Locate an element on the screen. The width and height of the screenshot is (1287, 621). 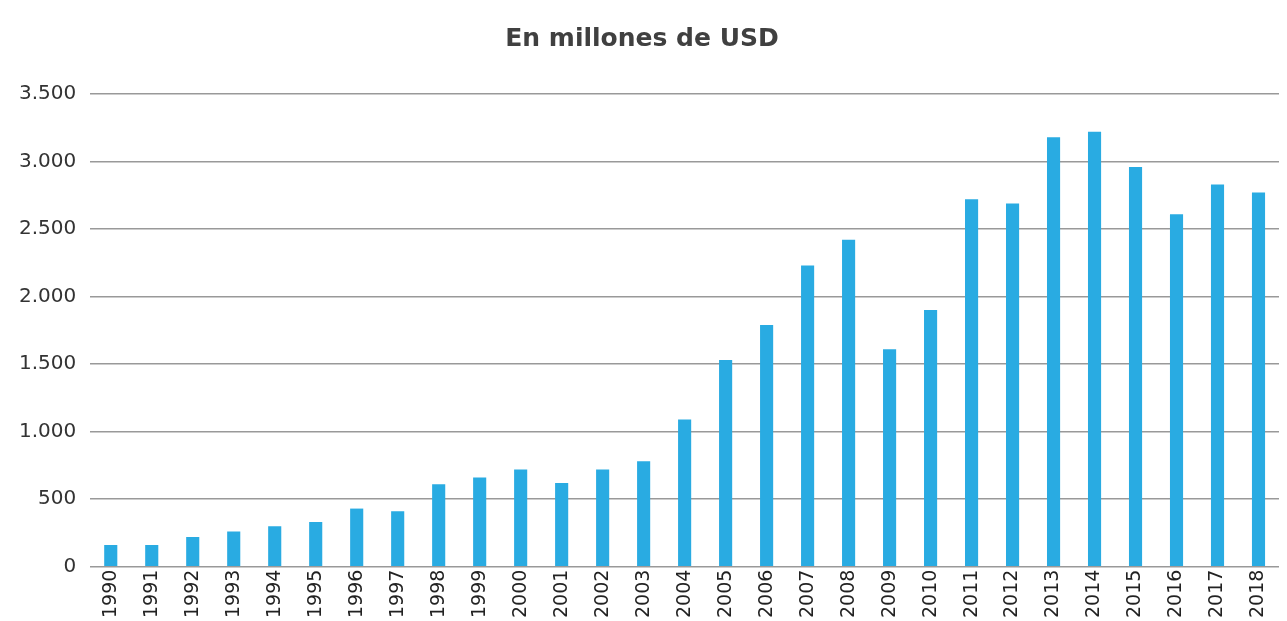
y-tick-label: 1.500 is located at coordinates (47, 362).